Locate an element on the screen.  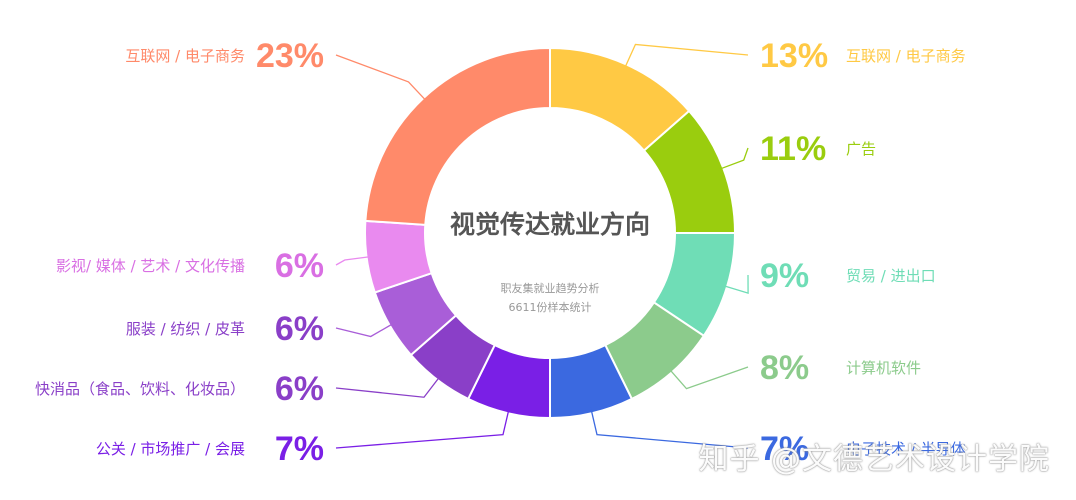
percent-label-9: 23% is located at coordinates (290, 56).